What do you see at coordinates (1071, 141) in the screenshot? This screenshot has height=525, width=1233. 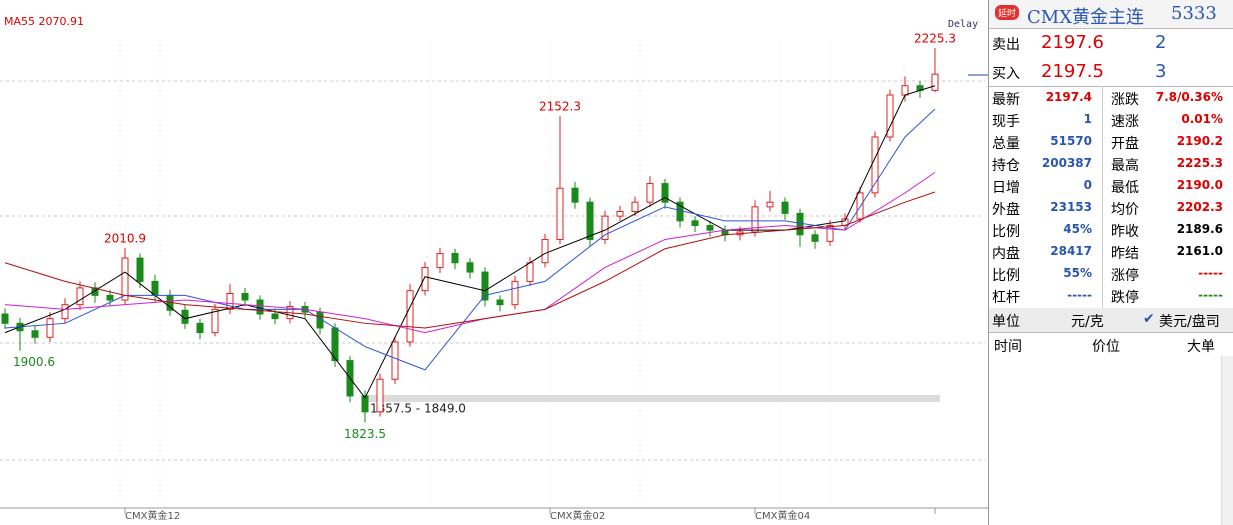 I see `stat-value: 51570` at bounding box center [1071, 141].